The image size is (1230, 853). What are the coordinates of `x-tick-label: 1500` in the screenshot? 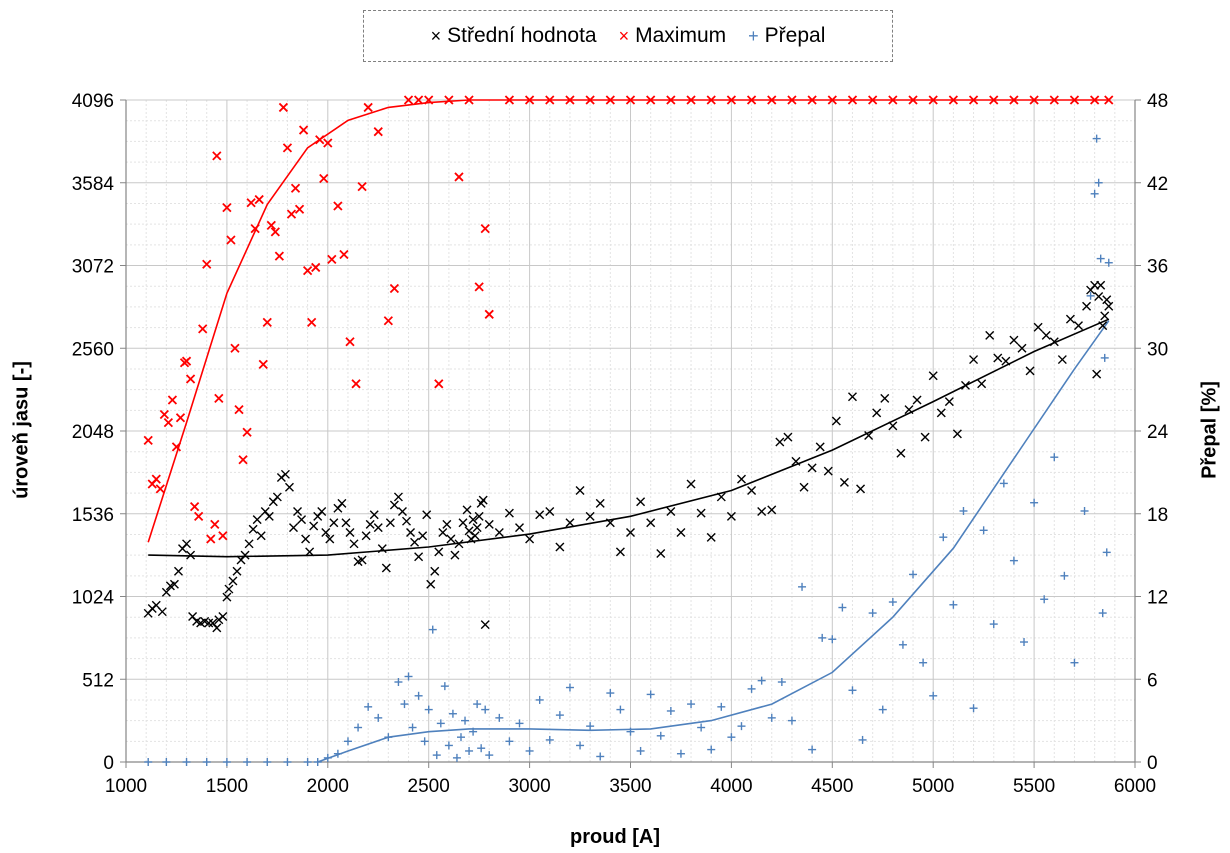 It's located at (227, 786).